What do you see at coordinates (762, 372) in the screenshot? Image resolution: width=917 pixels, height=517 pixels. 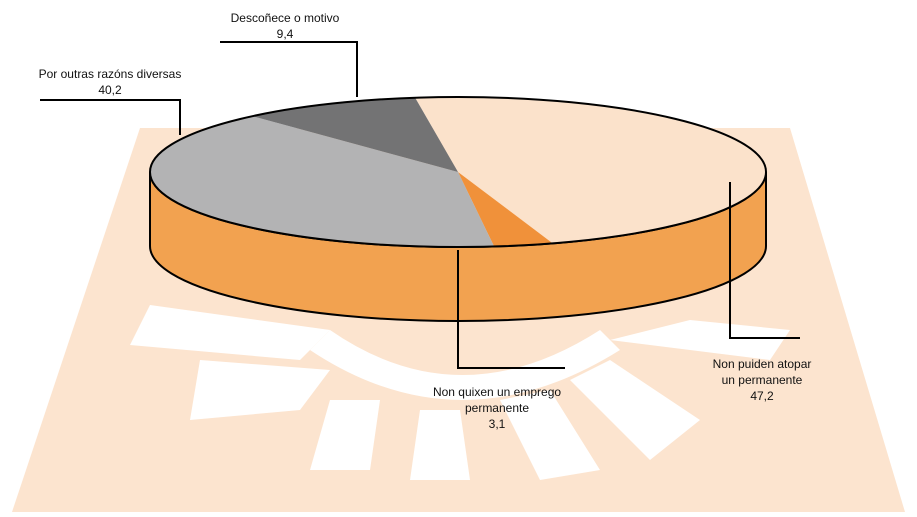 I see `slice-name: Non puiden atopar un permanente` at bounding box center [762, 372].